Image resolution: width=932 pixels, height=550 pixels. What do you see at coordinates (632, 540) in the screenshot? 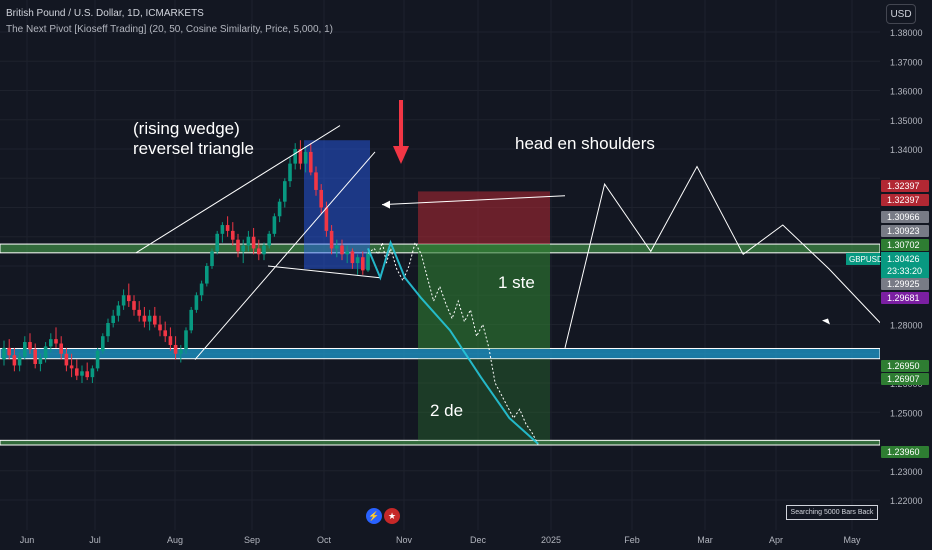
I see `time-tick-label: Feb` at bounding box center [632, 540].